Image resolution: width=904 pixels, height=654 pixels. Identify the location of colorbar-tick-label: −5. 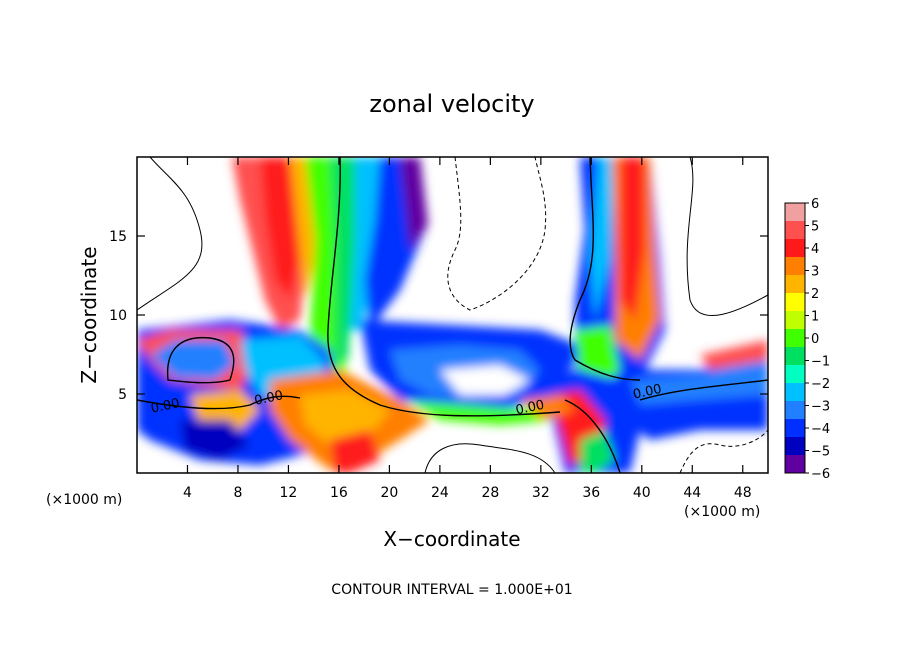
(820, 452).